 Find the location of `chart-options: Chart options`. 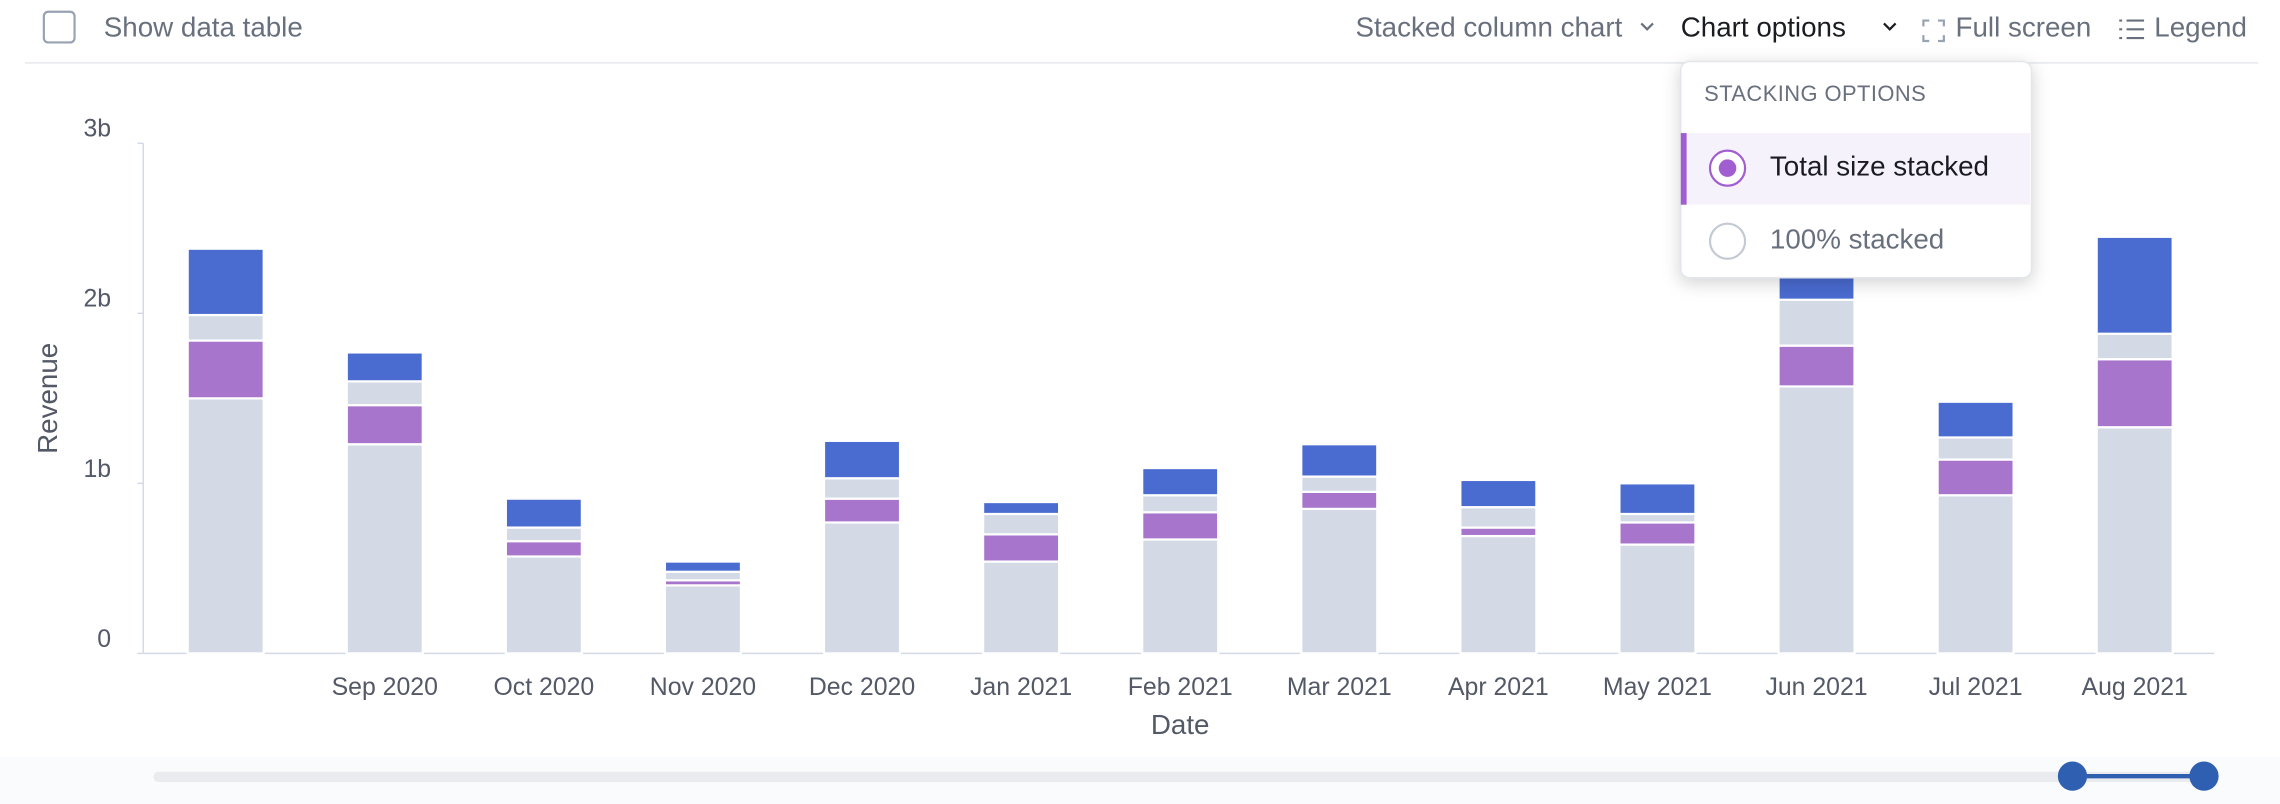

chart-options: Chart options is located at coordinates (1763, 27).